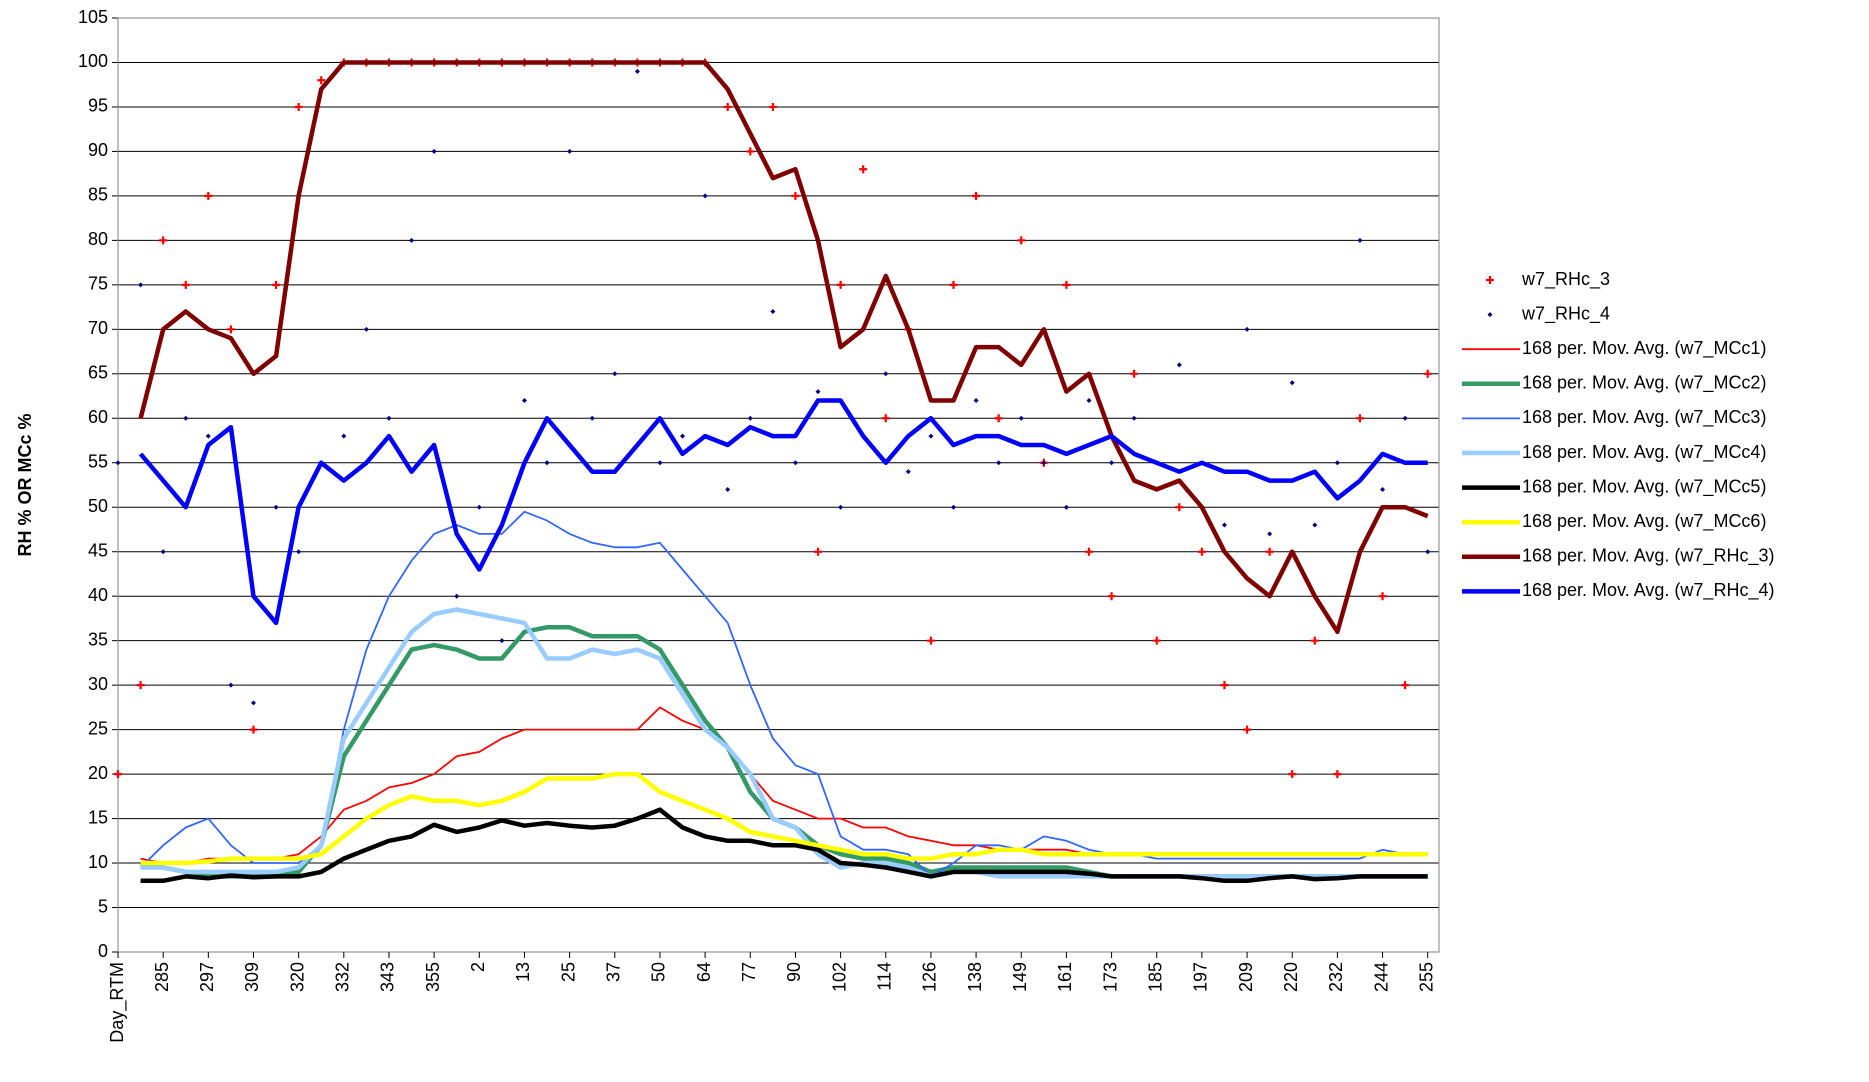  What do you see at coordinates (1644, 383) in the screenshot?
I see `legend-label: 168 per. Mov. Avg. (w7_MCc2)` at bounding box center [1644, 383].